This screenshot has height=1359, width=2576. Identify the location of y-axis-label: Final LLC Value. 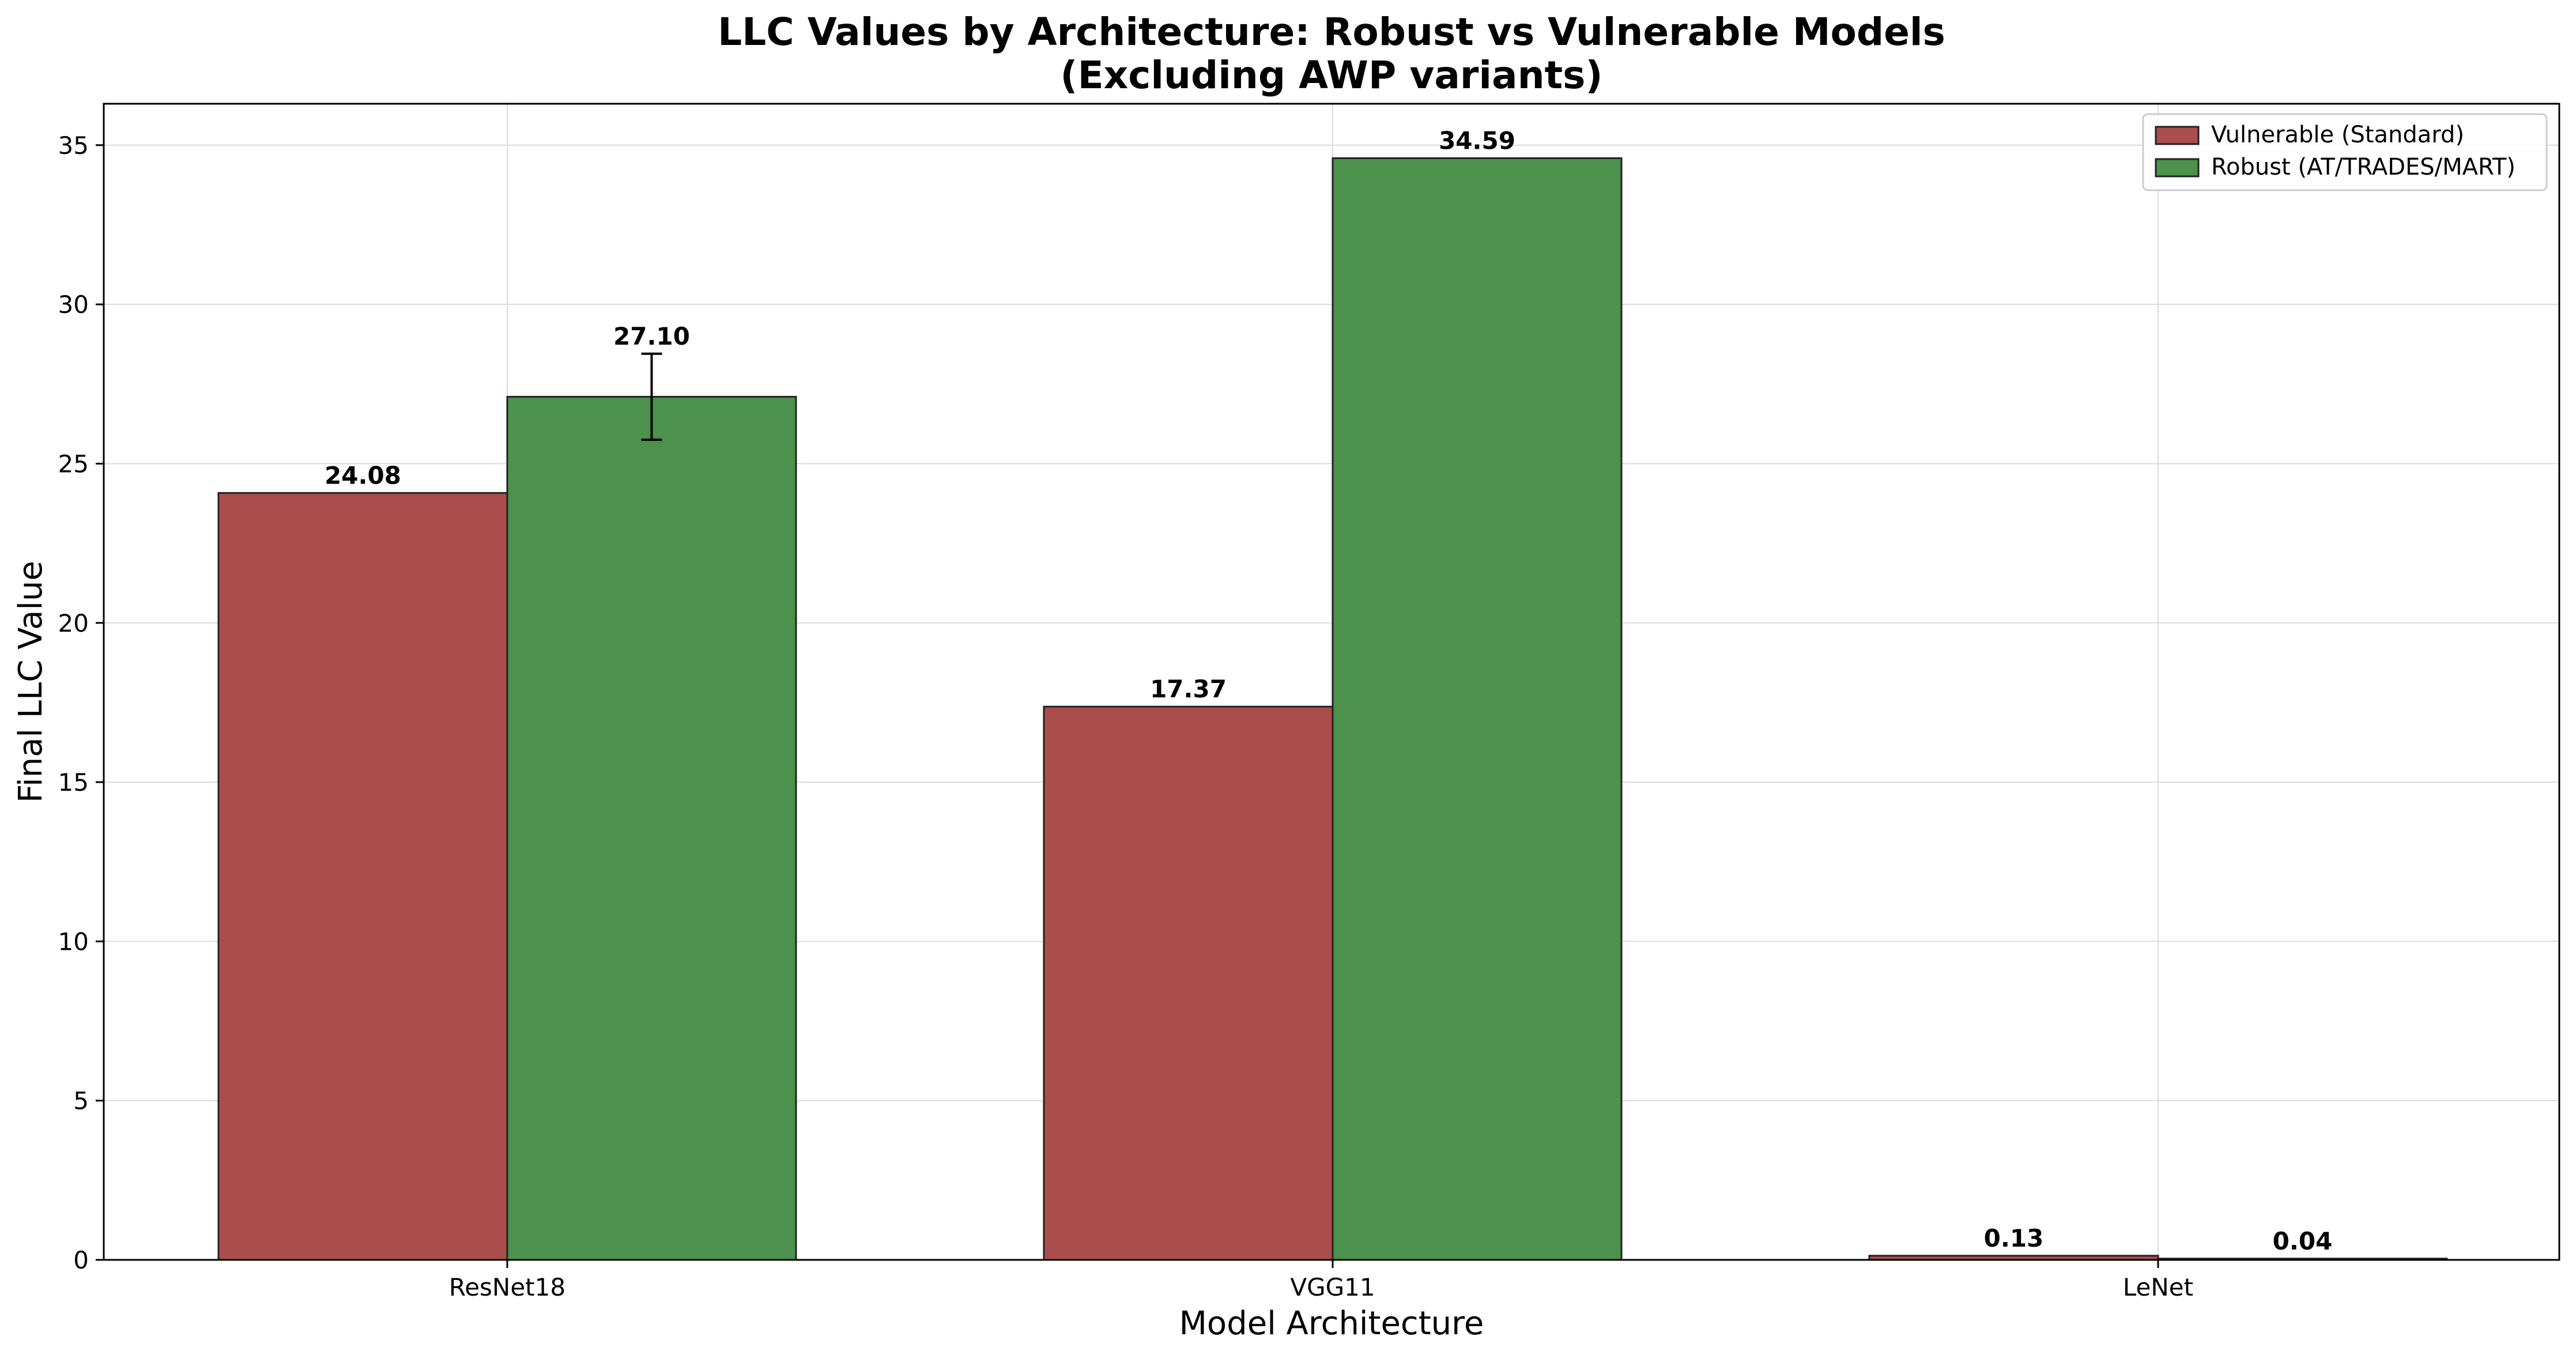
(31, 682).